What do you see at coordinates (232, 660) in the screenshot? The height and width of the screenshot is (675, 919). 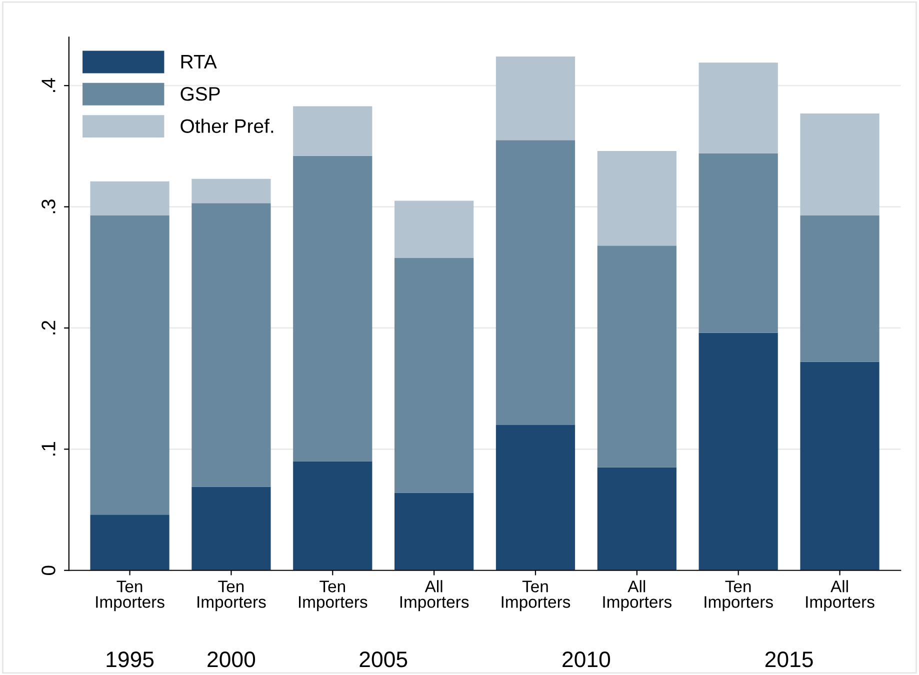 I see `text: 2000` at bounding box center [232, 660].